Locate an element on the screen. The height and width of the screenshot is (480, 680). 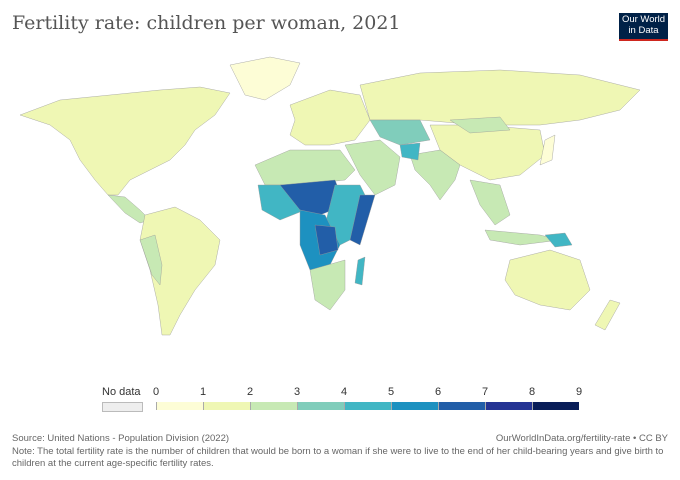
region-somalia is located at coordinates (362, 220).